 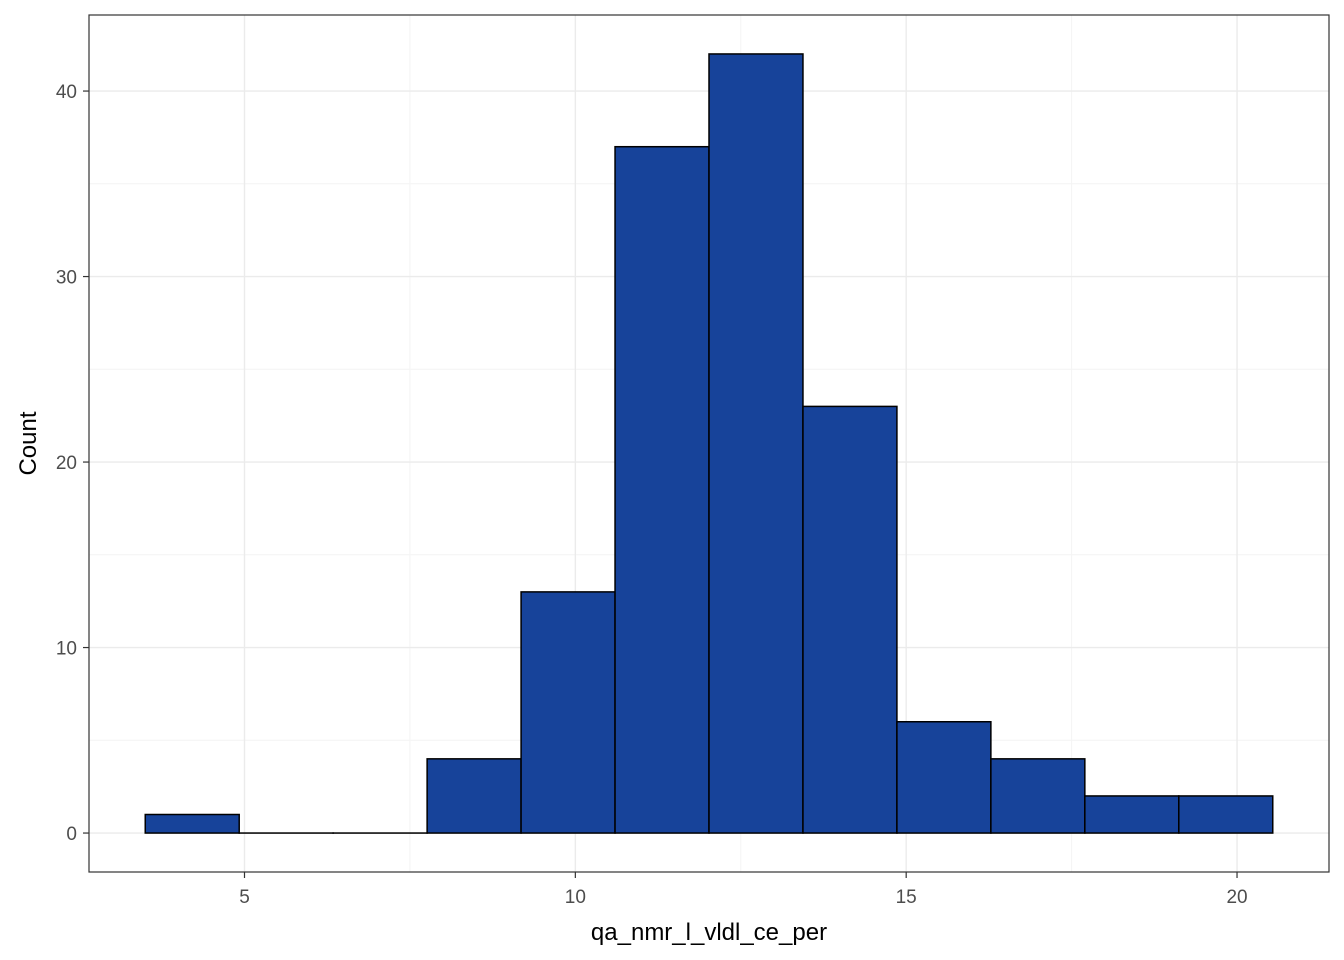 What do you see at coordinates (28, 443) in the screenshot?
I see `y-axis-title: Count` at bounding box center [28, 443].